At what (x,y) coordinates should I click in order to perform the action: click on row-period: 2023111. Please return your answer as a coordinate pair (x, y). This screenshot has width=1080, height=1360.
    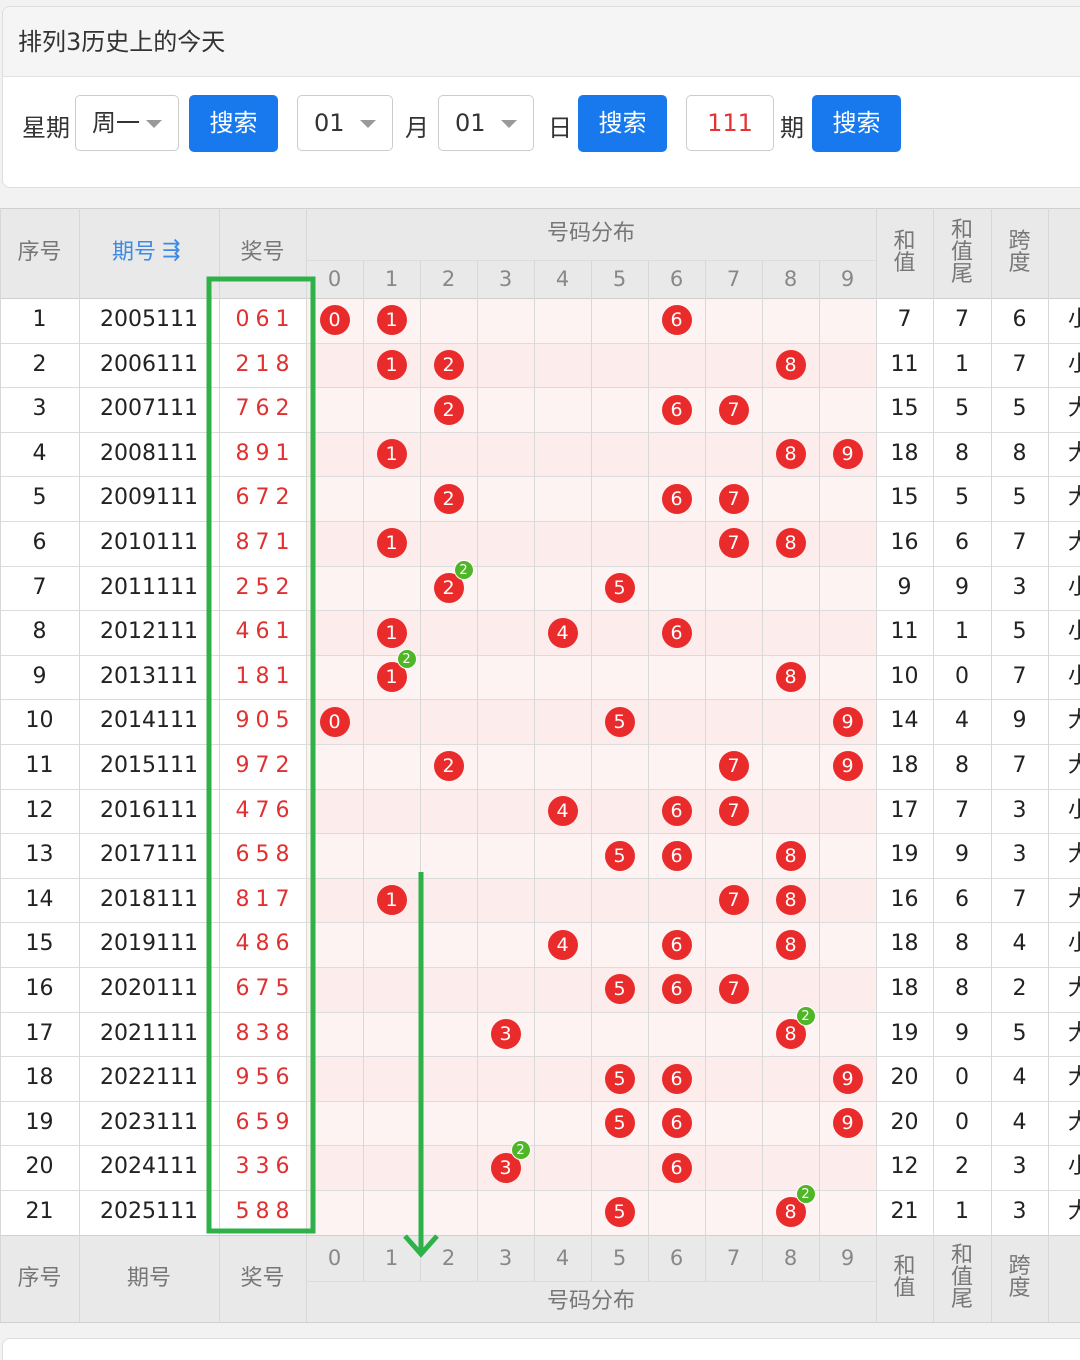
    Looking at the image, I should click on (149, 1122).